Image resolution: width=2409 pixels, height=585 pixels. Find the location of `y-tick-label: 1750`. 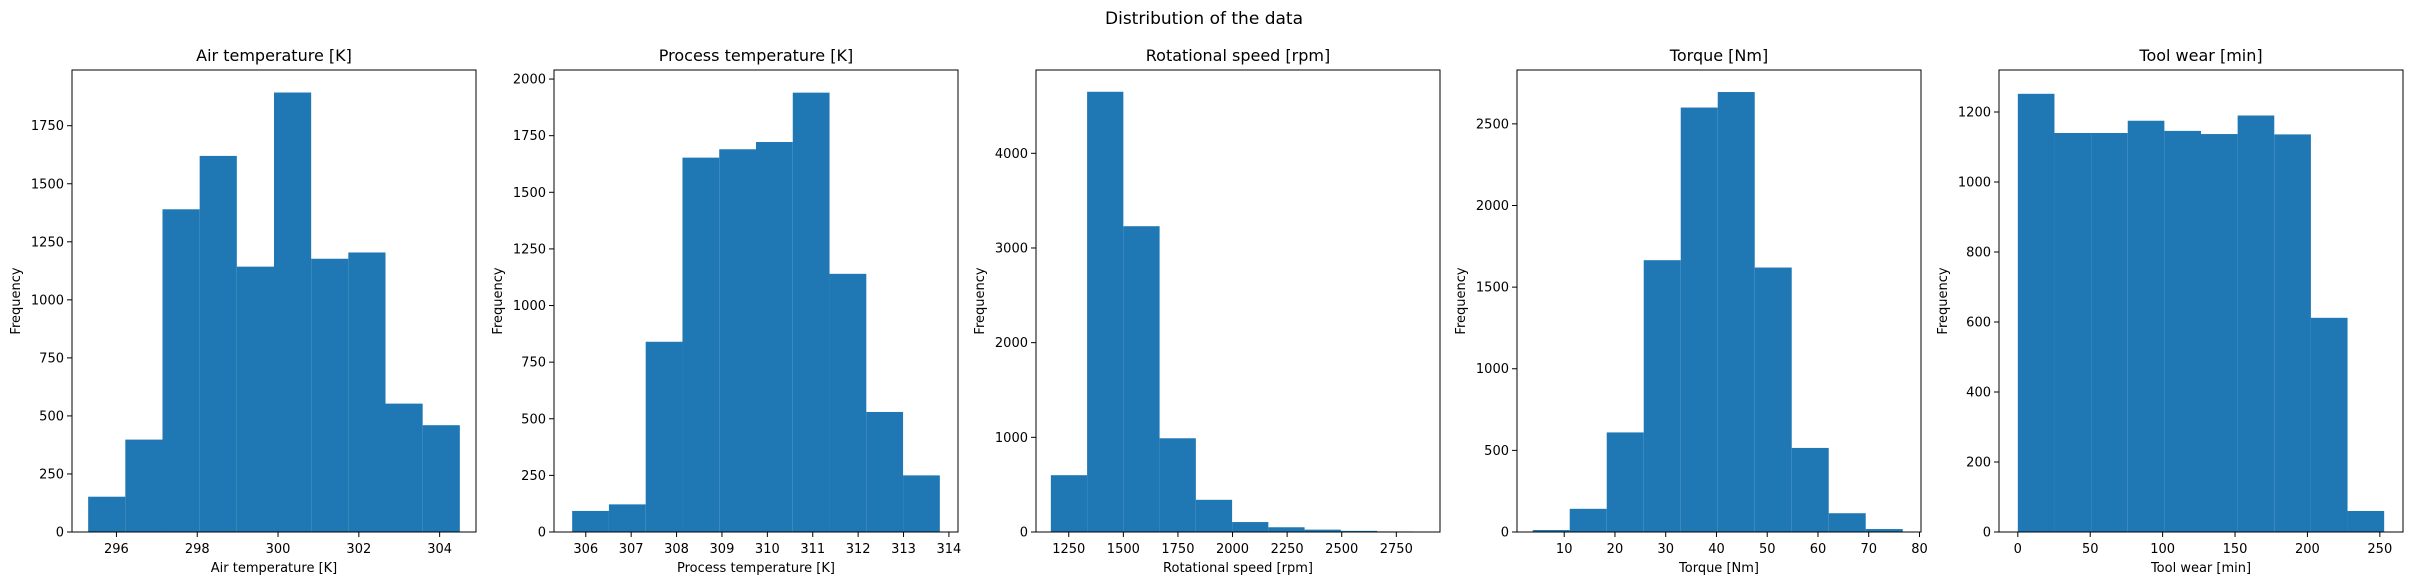

y-tick-label: 1750 is located at coordinates (529, 136).